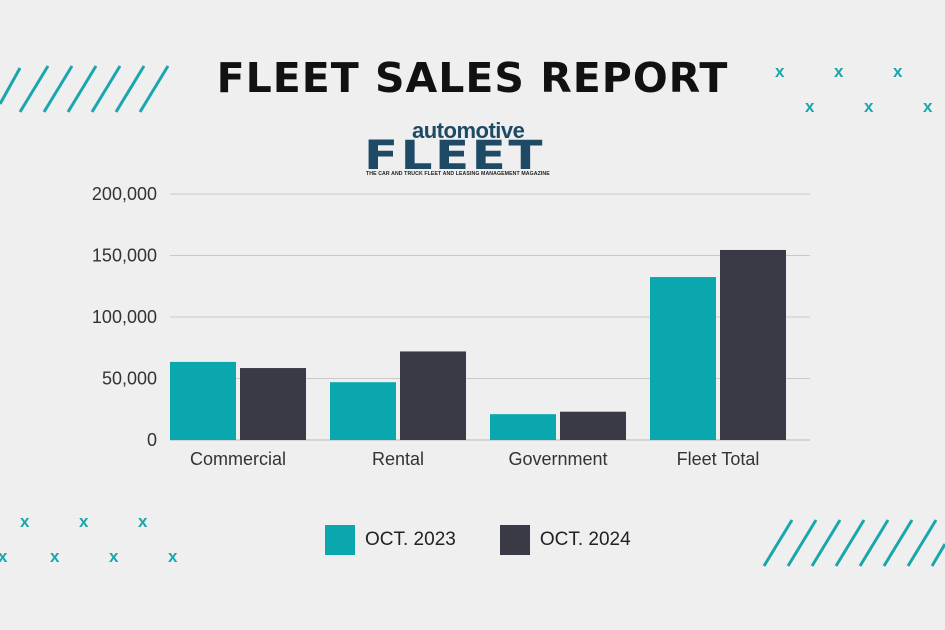 Image resolution: width=945 pixels, height=630 pixels. Describe the element at coordinates (718, 459) in the screenshot. I see `x-tick-label: Fleet Total` at that location.